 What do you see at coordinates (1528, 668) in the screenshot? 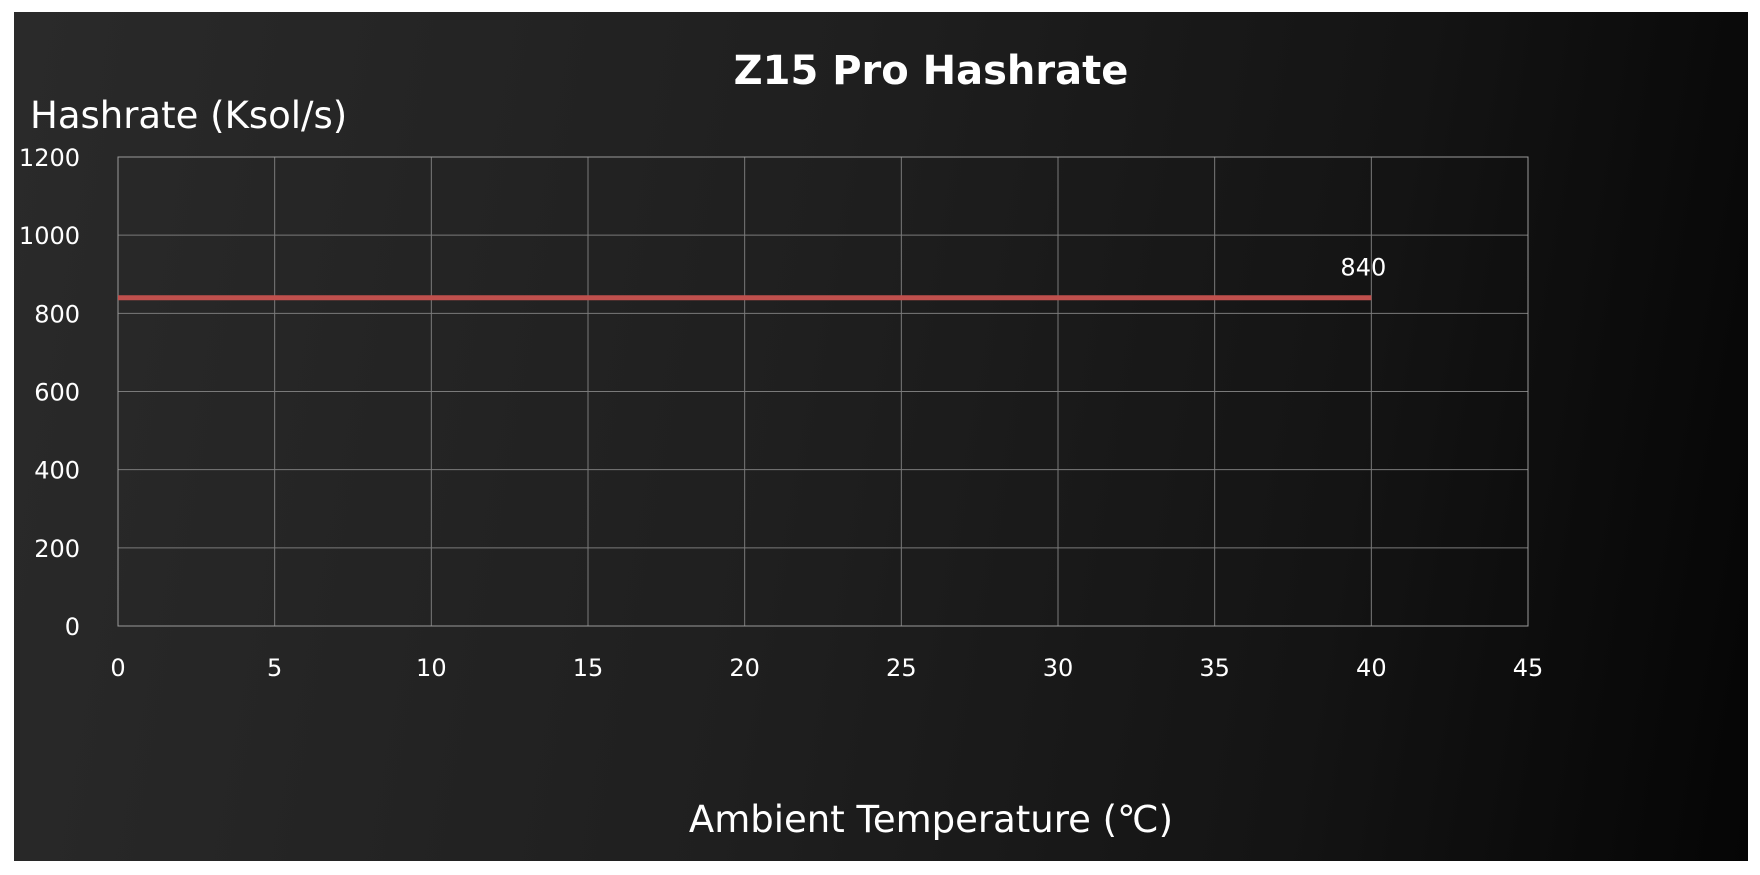
I see `x-tick-label: 45` at bounding box center [1528, 668].